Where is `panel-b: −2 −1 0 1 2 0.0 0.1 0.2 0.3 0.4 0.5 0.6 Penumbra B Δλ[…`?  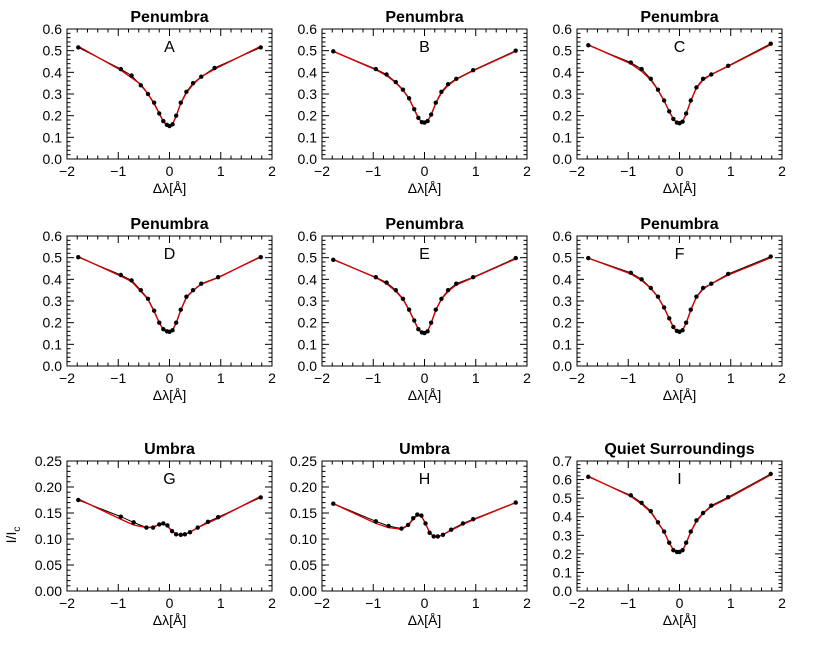 panel-b: −2 −1 0 1 2 0.0 0.1 0.2 0.3 0.4 0.5 0.6 Penumbra B Δλ[… is located at coordinates (415, 102).